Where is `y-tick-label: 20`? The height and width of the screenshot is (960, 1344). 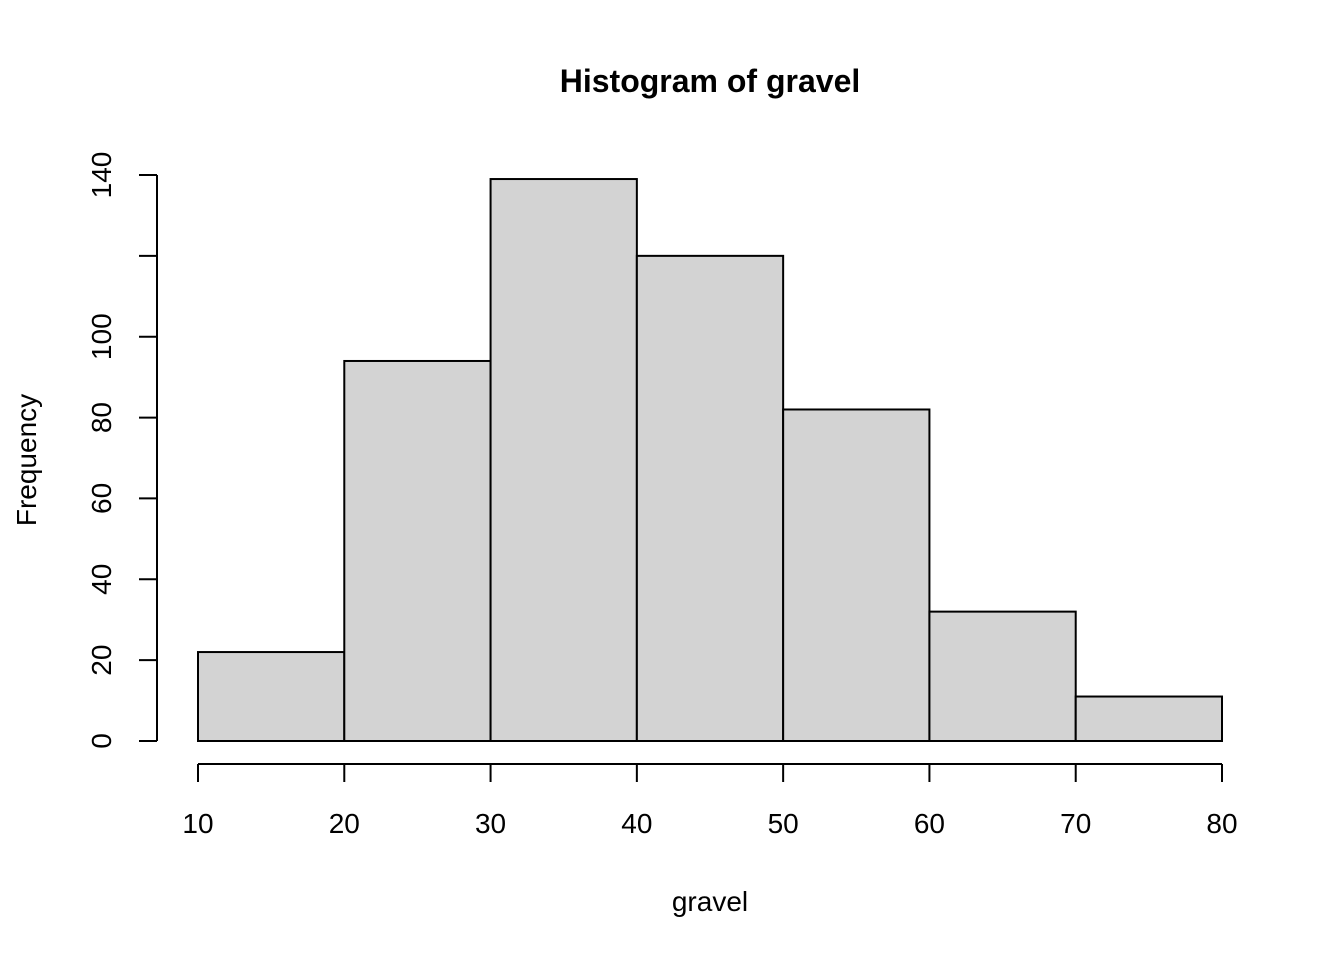
y-tick-label: 20 is located at coordinates (101, 660).